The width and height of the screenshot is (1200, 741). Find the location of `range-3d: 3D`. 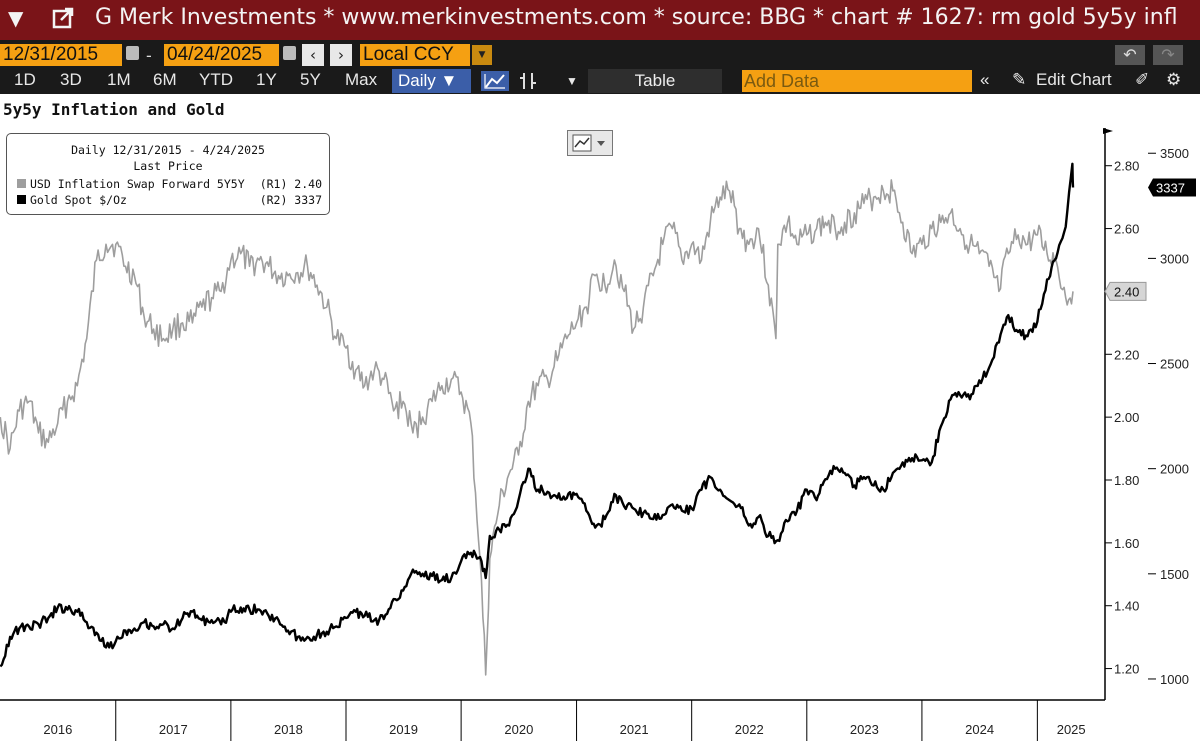

range-3d: 3D is located at coordinates (71, 79).